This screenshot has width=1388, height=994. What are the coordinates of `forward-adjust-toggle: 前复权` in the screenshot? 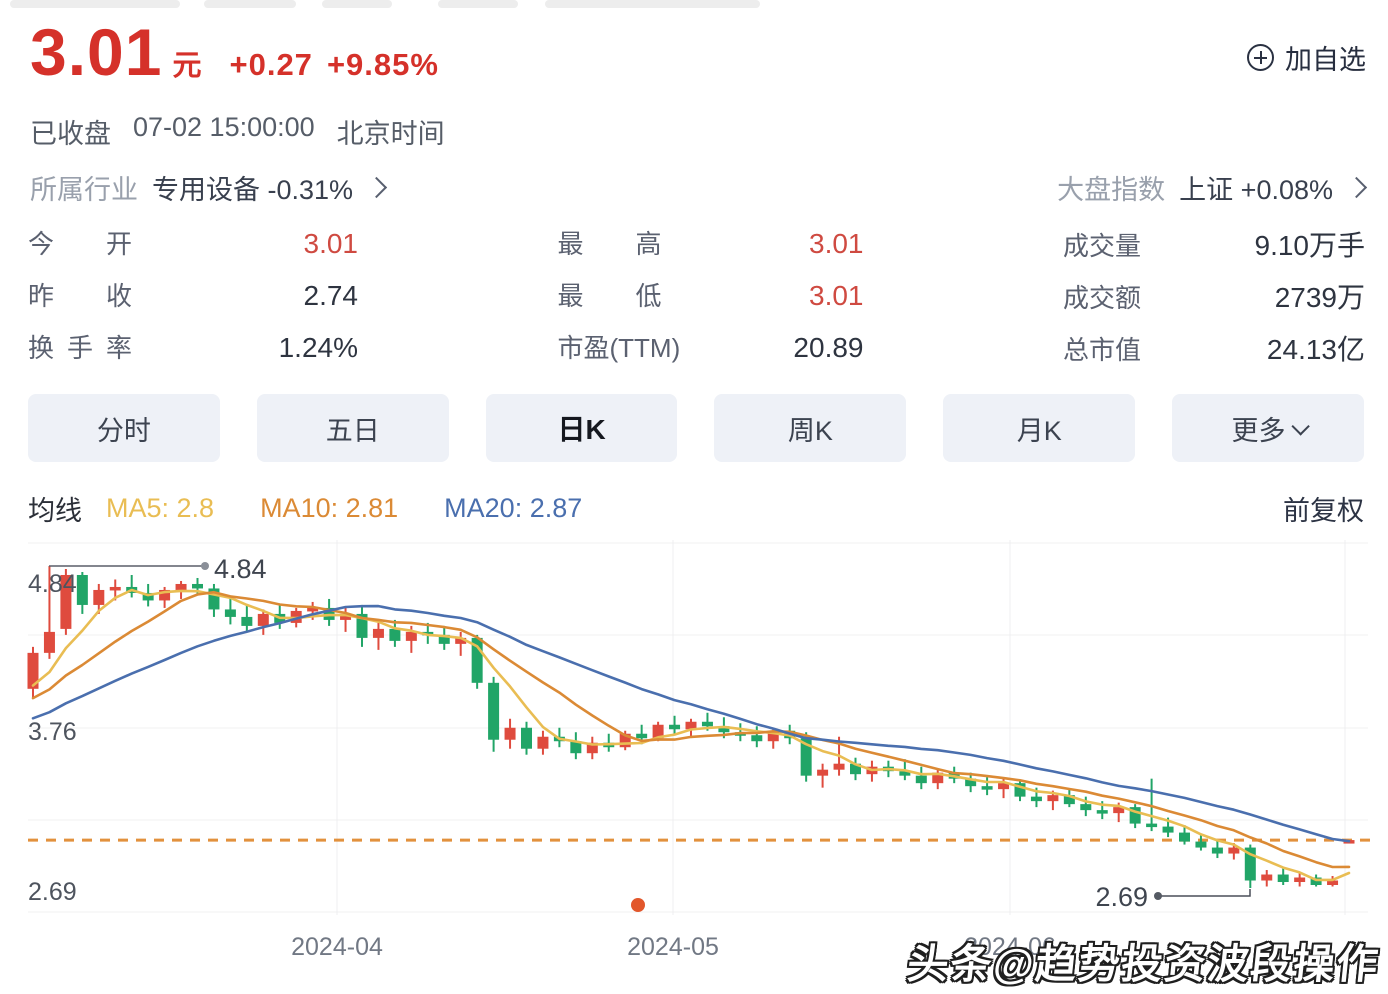 It's located at (1323, 511).